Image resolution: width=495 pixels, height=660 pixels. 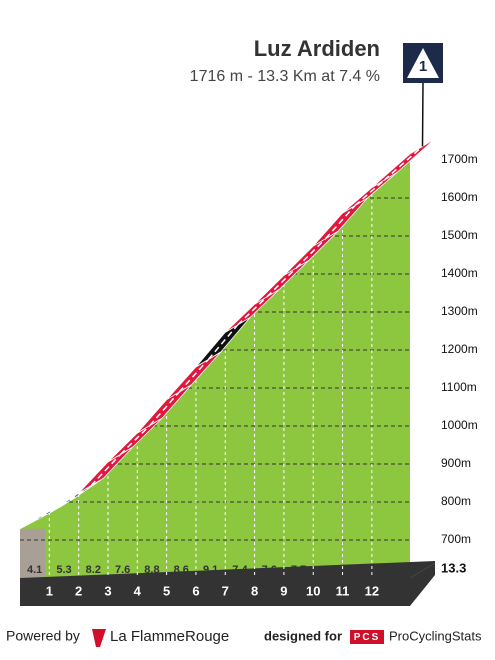 I want to click on chart-title: Luz Ardiden, so click(x=317, y=48).